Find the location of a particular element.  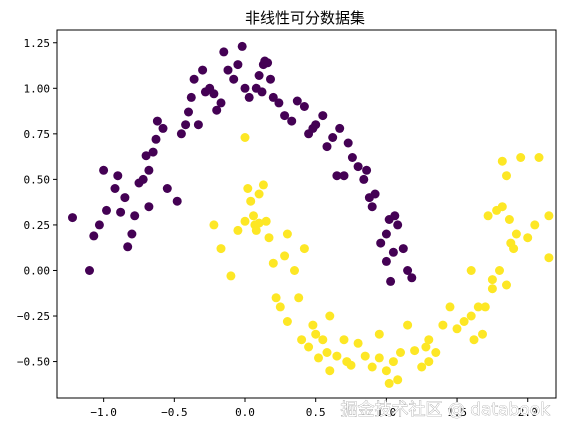

y-tick-label: −0.25 is located at coordinates (33, 316).